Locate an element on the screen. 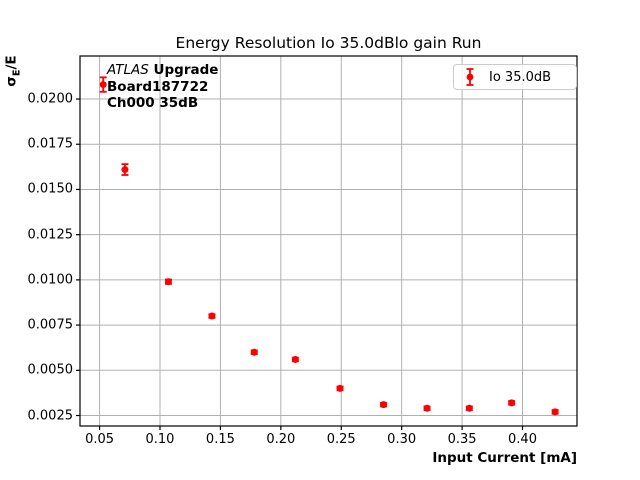  x-tick-label: 0.40 is located at coordinates (522, 439).